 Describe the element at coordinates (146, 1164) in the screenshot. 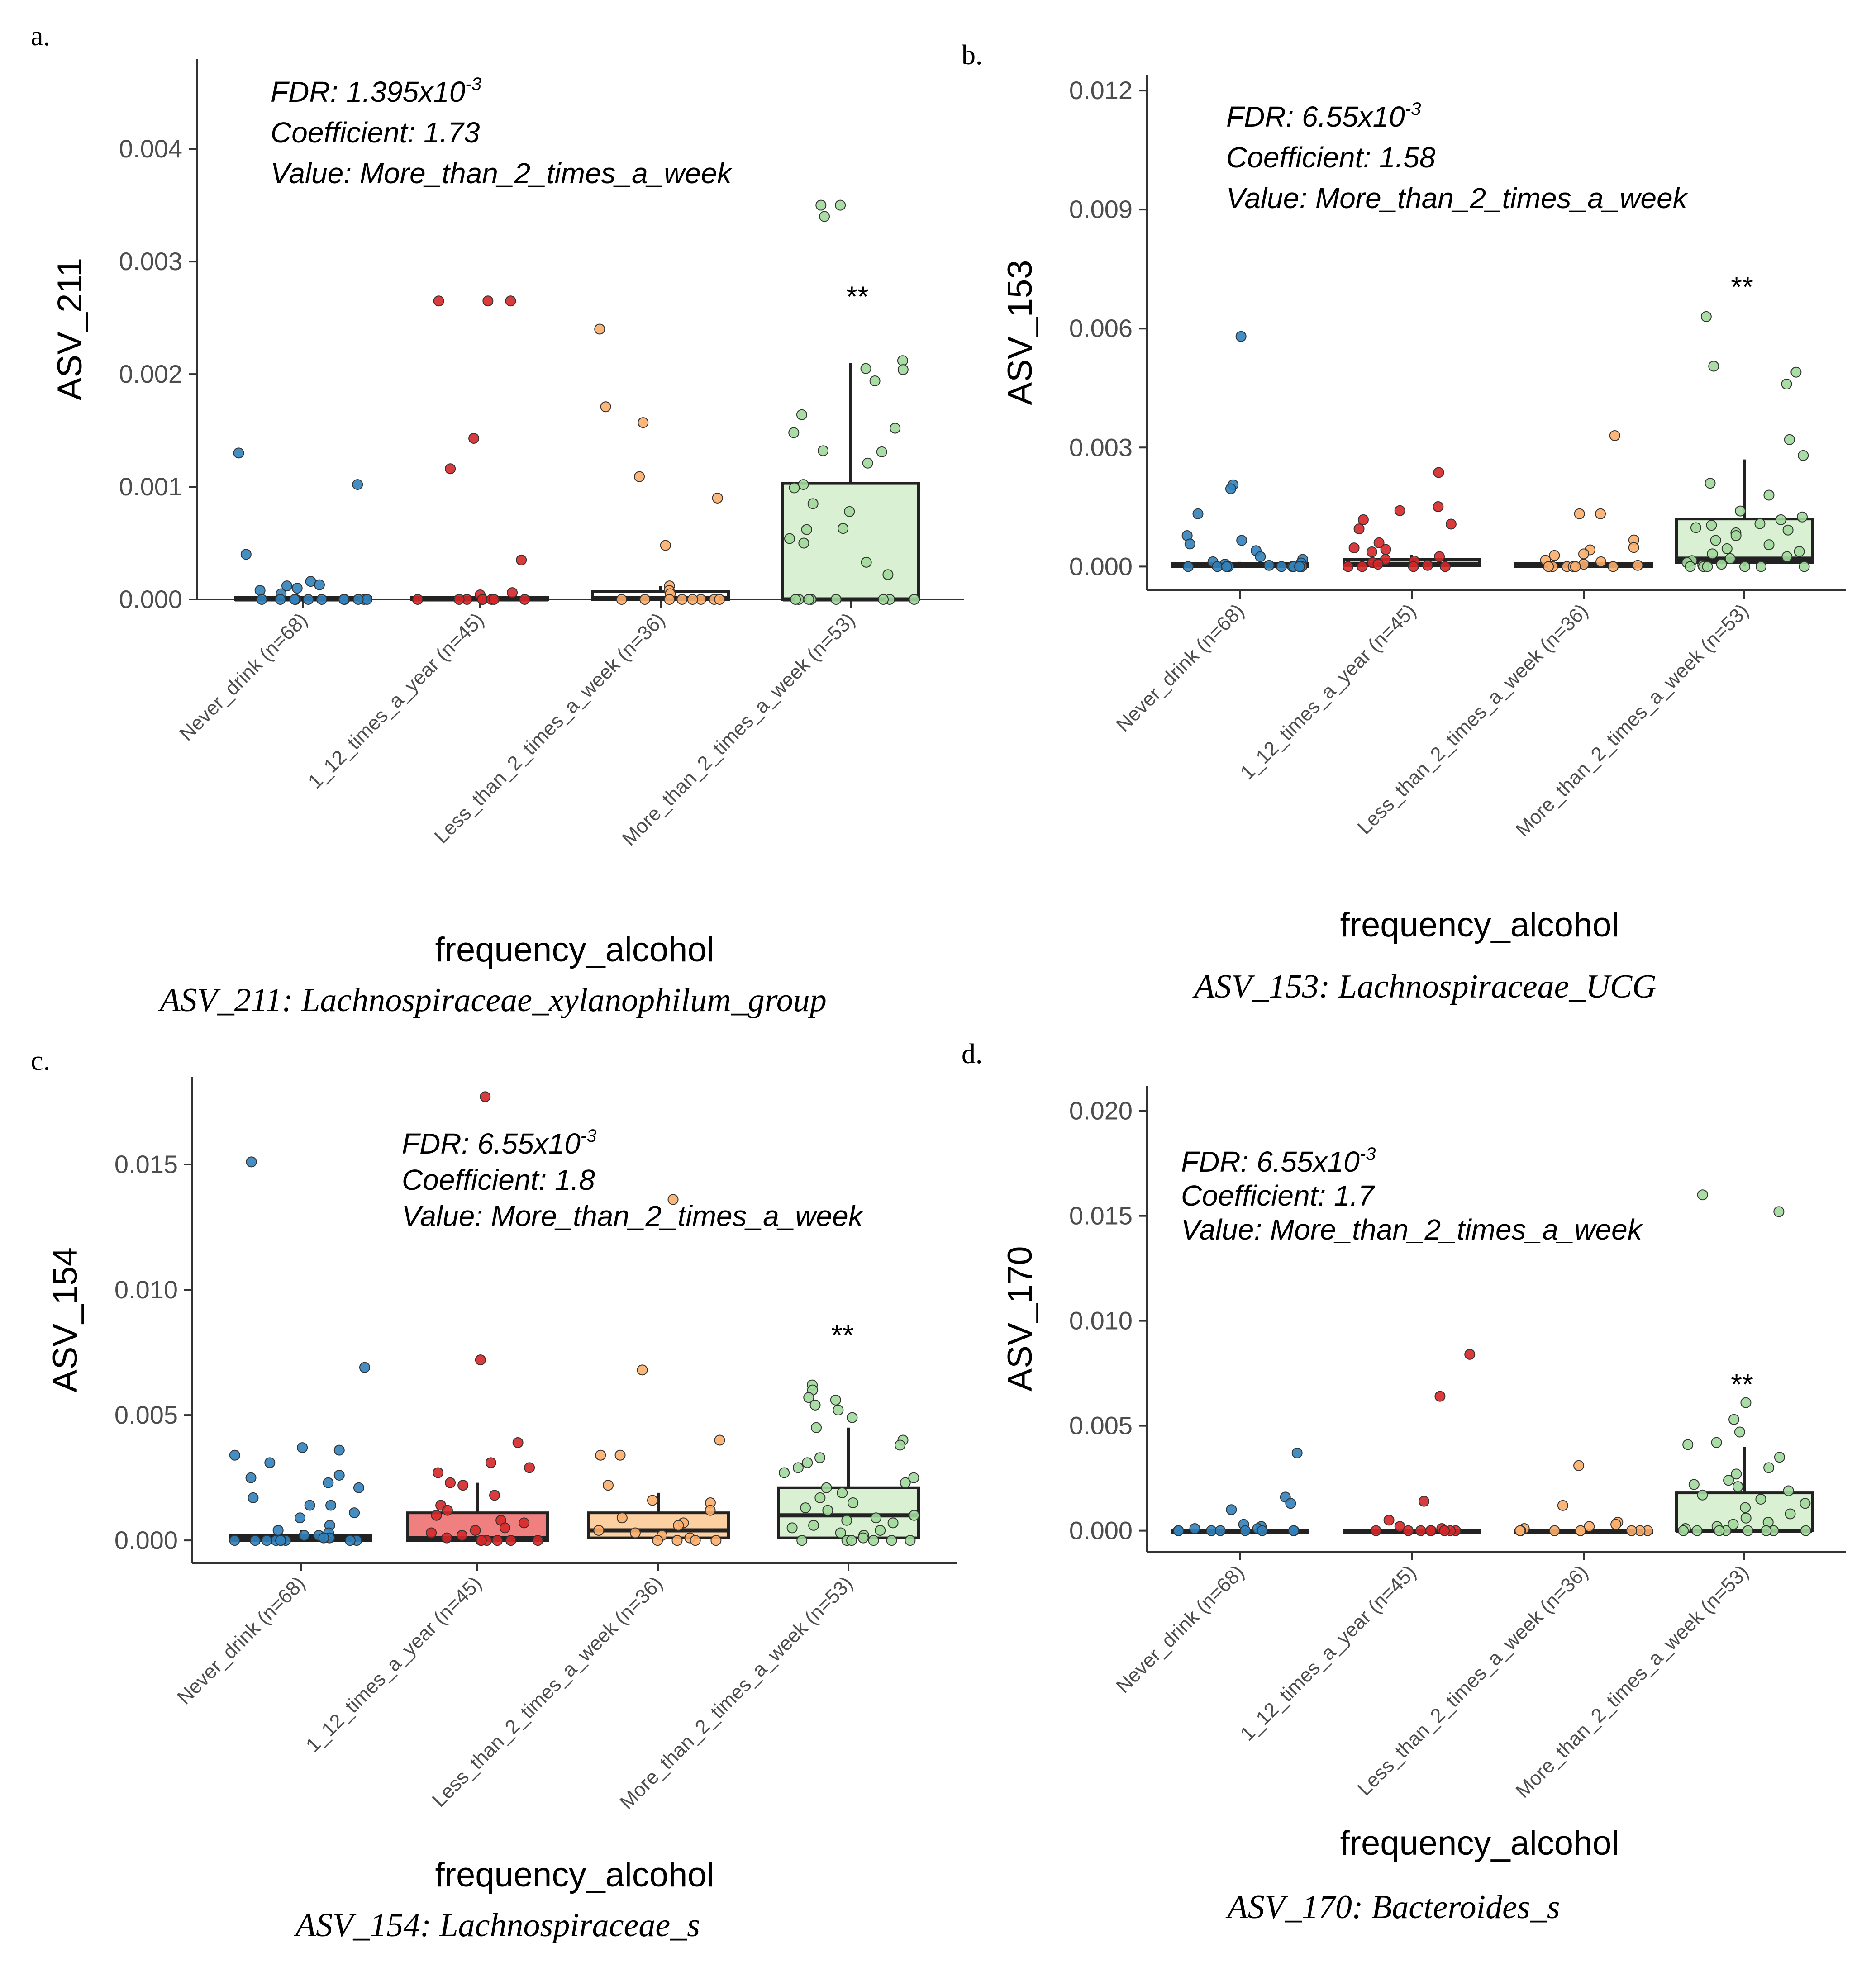

I see `y-tick-label: 0.015` at that location.